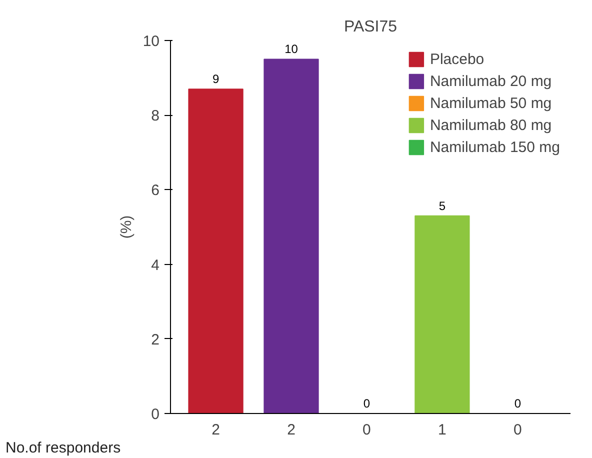  Describe the element at coordinates (291, 49) in the screenshot. I see `data-label: 10` at that location.